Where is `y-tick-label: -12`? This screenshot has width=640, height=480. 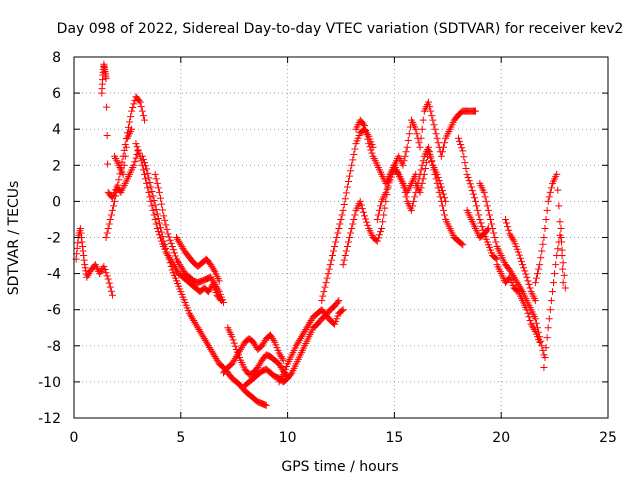
y-tick-label: -12 is located at coordinates (49, 419).